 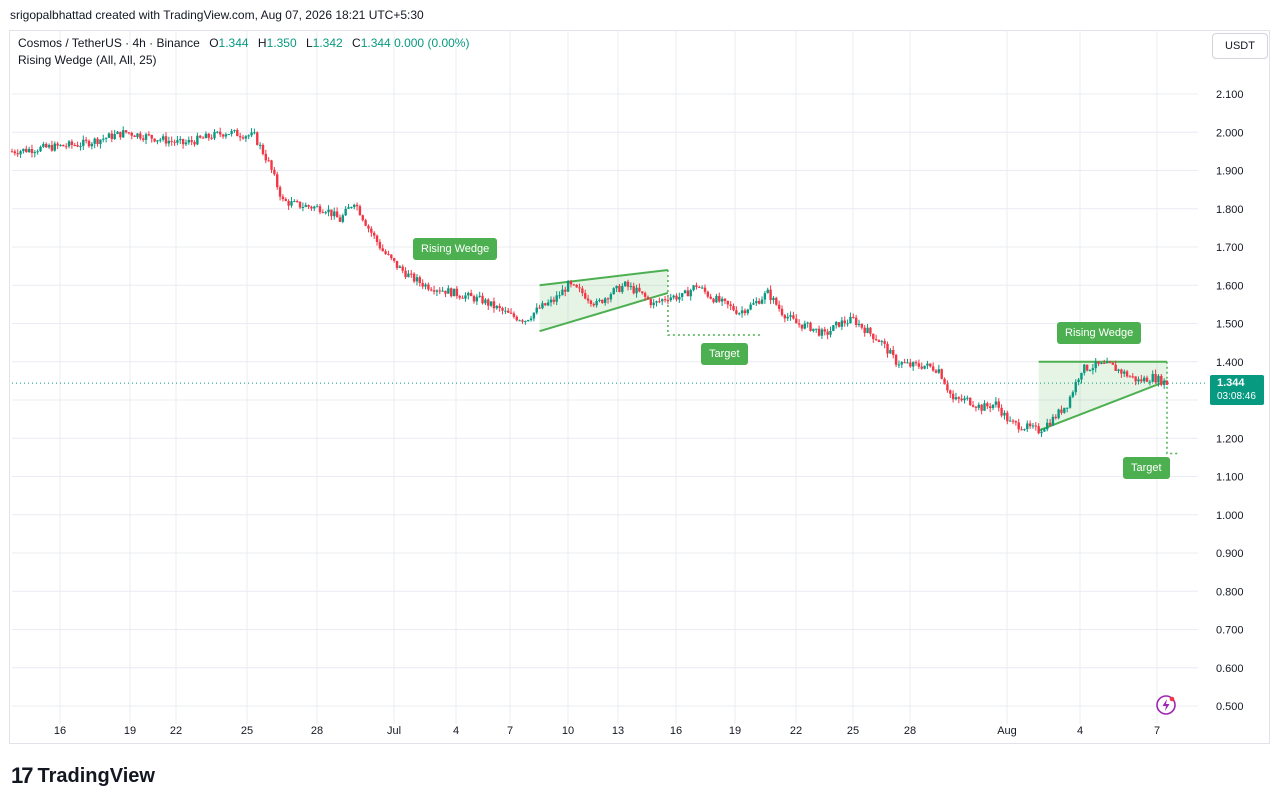 I want to click on indicator-line: Rising Wedge (All, All, 25), so click(x=87, y=60).